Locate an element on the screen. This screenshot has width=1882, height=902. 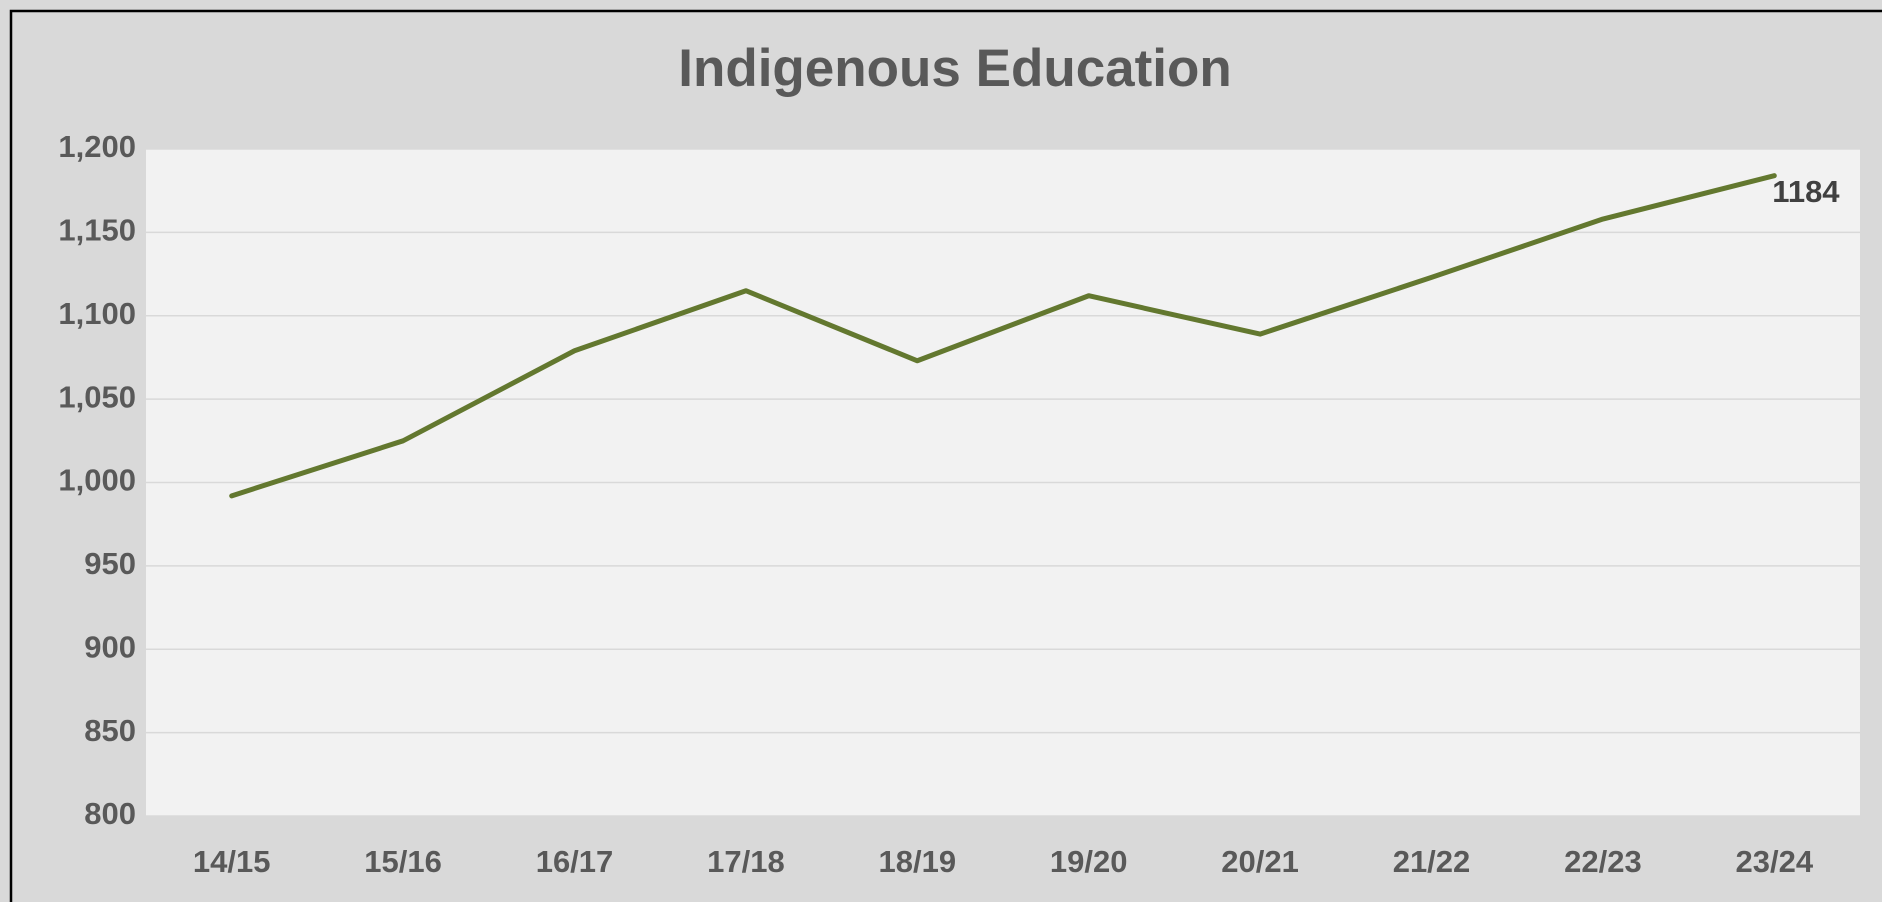
x-tick-label: 18/19 is located at coordinates (918, 861).